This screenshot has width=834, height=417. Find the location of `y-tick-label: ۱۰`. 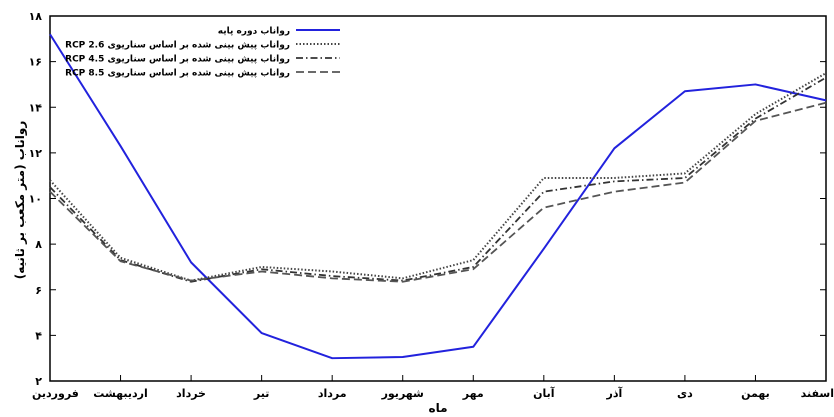

y-tick-label: ۱۰ is located at coordinates (35, 199).